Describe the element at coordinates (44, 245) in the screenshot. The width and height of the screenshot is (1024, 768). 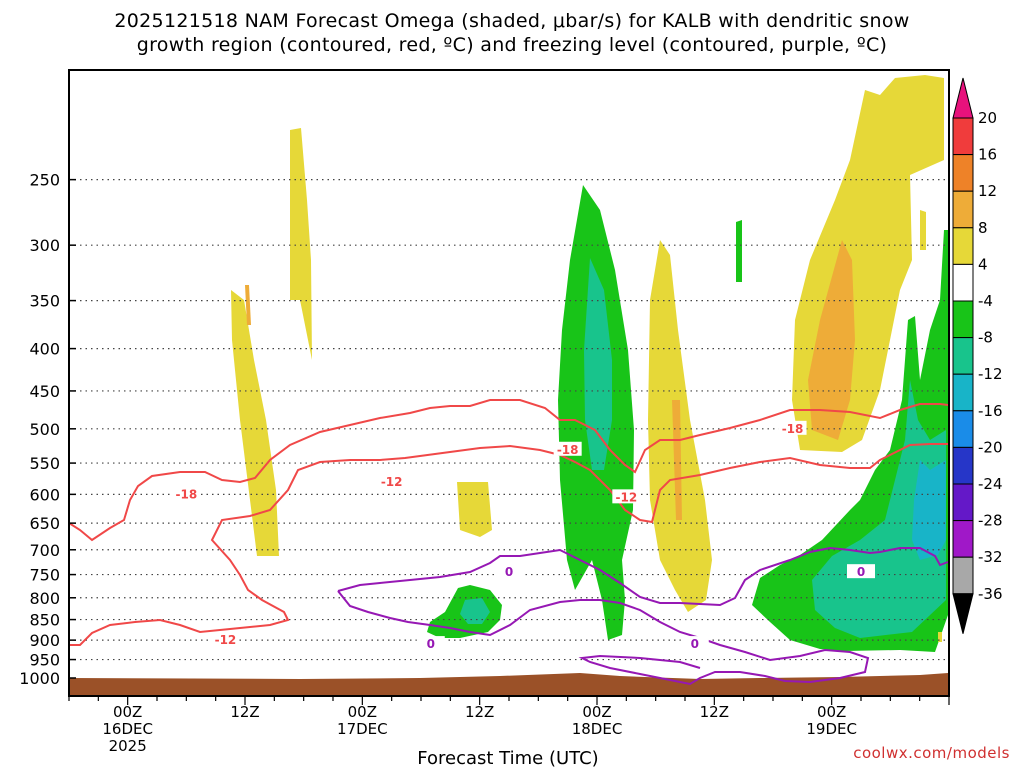
I see `y-tick-label: 300` at that location.